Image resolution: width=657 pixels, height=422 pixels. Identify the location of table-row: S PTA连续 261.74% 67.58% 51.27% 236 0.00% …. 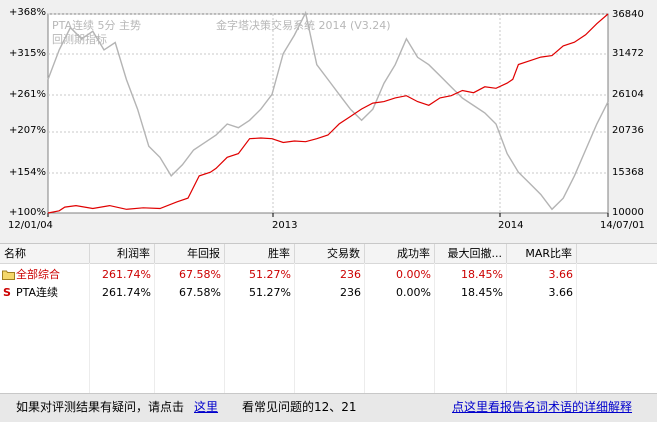
(328, 292).